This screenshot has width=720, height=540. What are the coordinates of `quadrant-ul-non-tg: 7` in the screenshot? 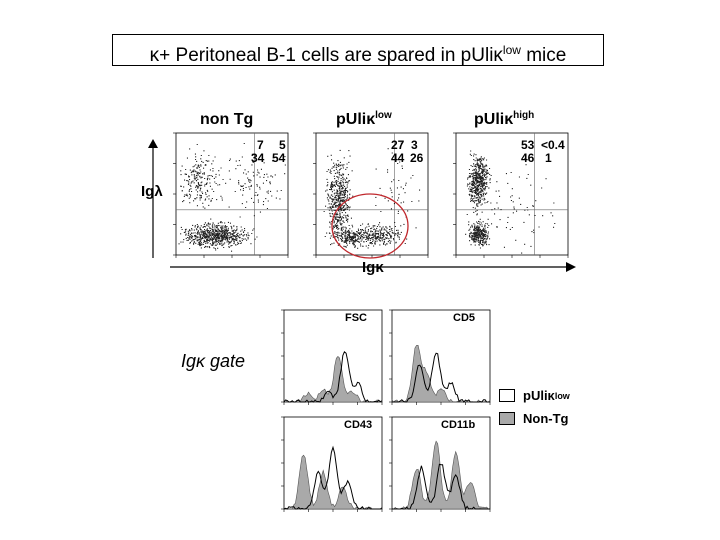 It's located at (260, 145).